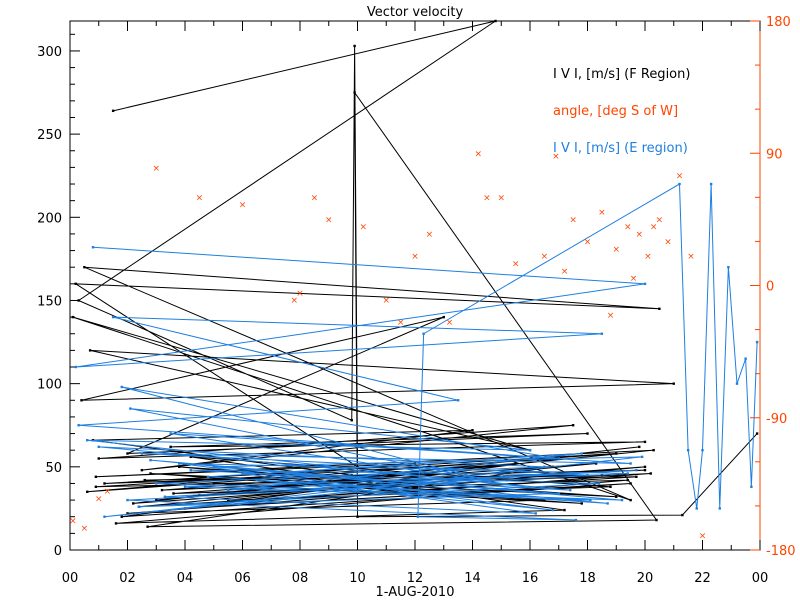  What do you see at coordinates (300, 578) in the screenshot?
I see `x-tick-label: 08` at bounding box center [300, 578].